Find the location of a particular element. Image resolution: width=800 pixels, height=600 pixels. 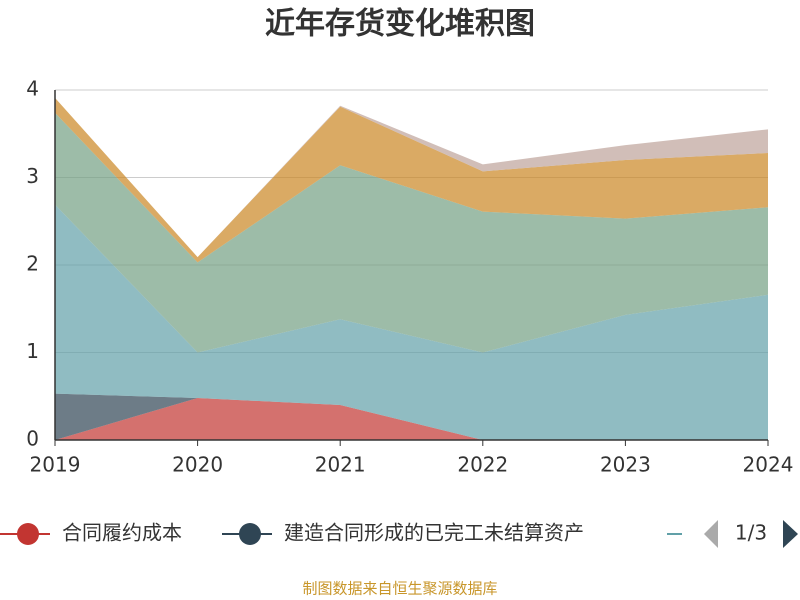

y-tick-label: 1 is located at coordinates (32, 351).